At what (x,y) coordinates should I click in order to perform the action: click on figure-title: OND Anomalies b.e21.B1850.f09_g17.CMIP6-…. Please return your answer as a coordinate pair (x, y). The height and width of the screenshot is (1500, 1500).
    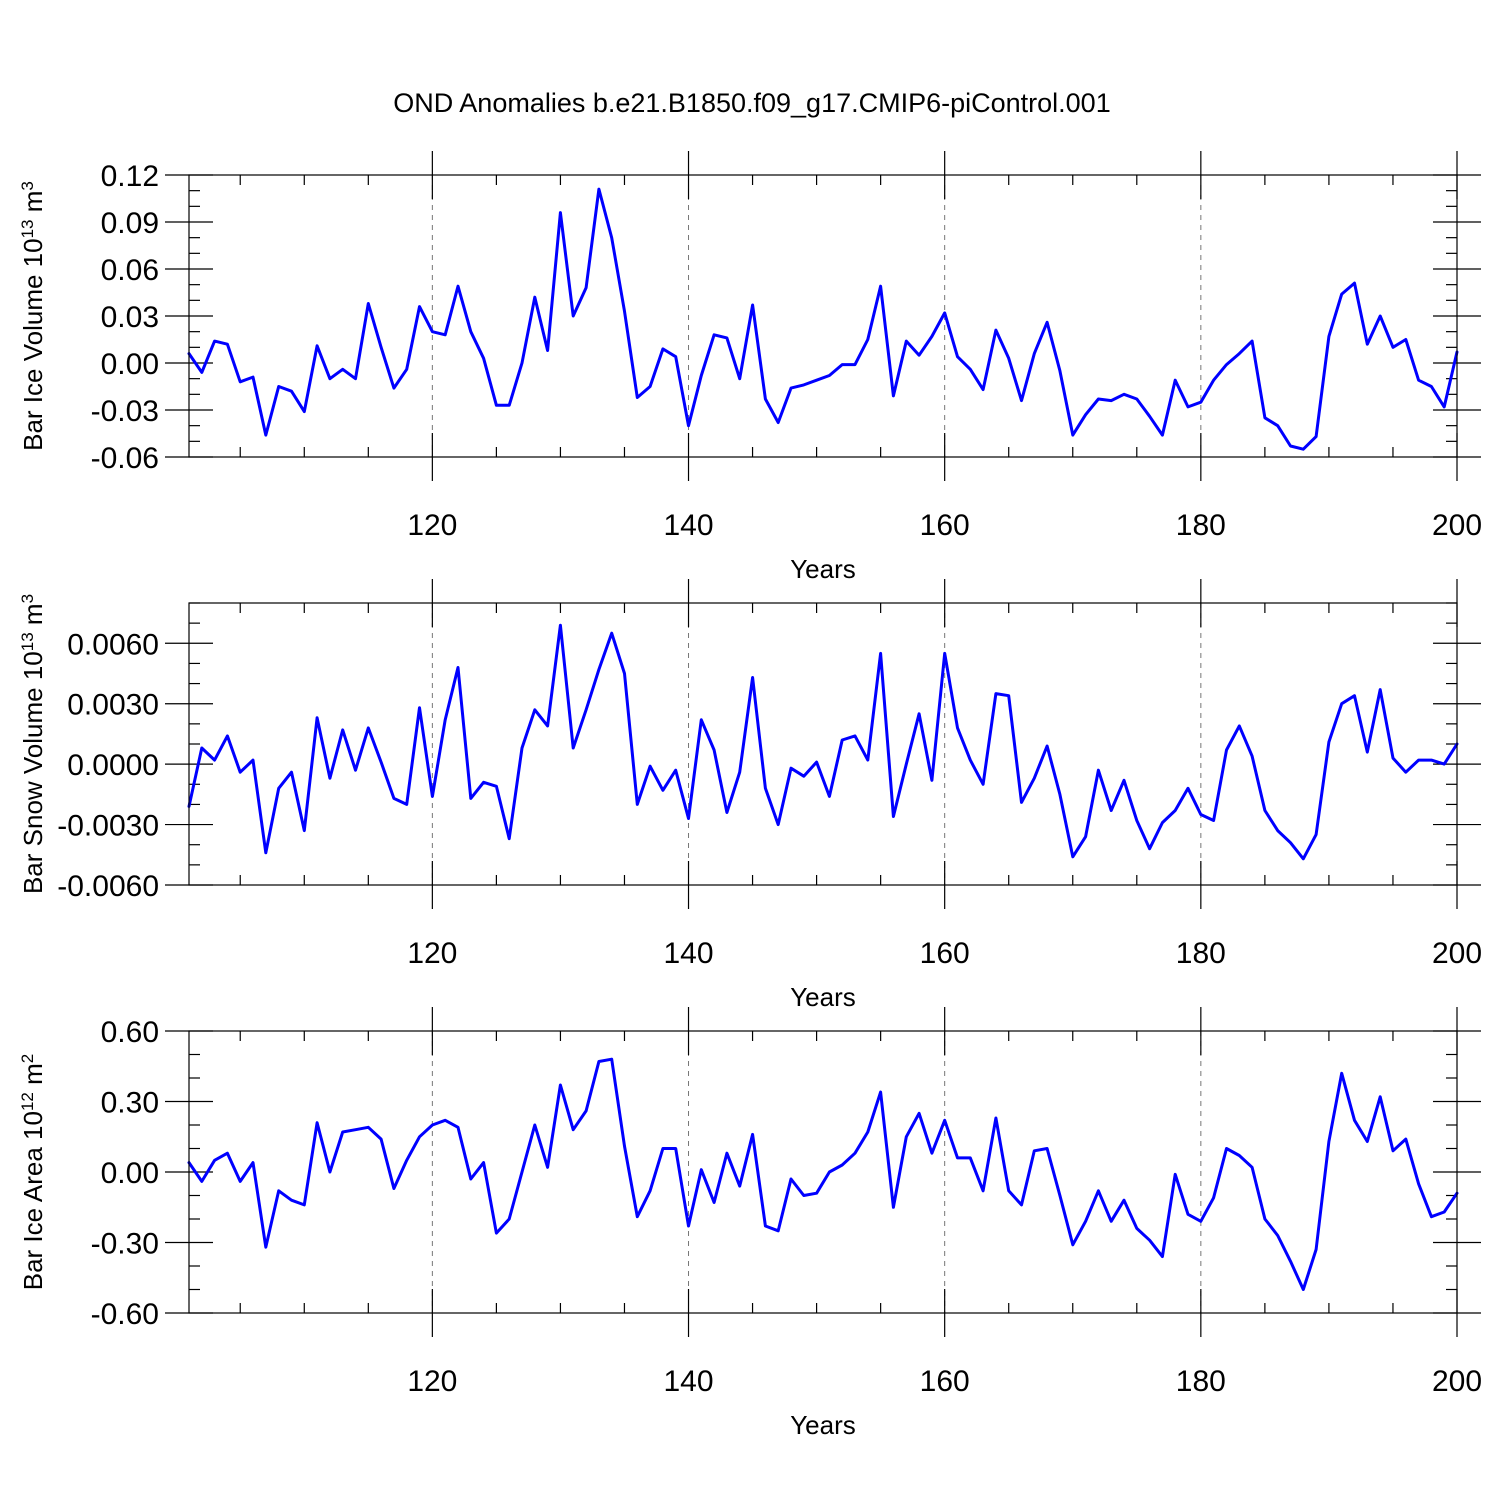
    Looking at the image, I should click on (751, 103).